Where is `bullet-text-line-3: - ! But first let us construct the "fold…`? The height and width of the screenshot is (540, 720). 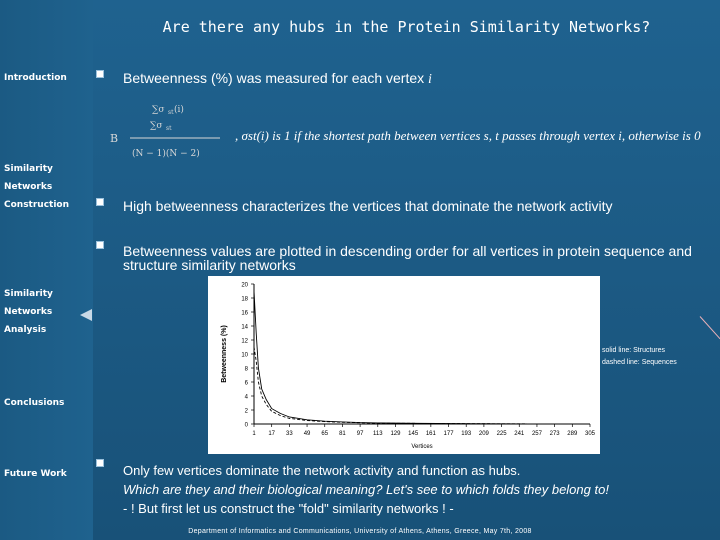
bullet-text-line-3: - ! But first let us construct the "fold… is located at coordinates (288, 508).